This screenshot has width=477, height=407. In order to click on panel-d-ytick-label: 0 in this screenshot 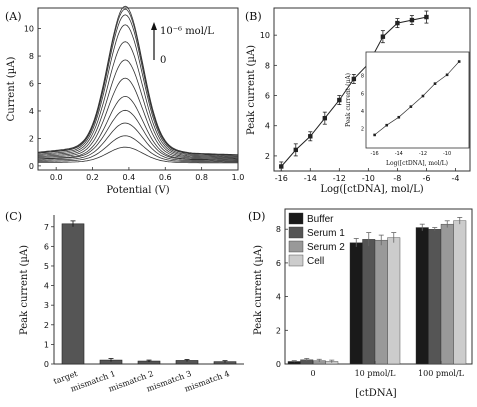, I will do `click(278, 364)`.